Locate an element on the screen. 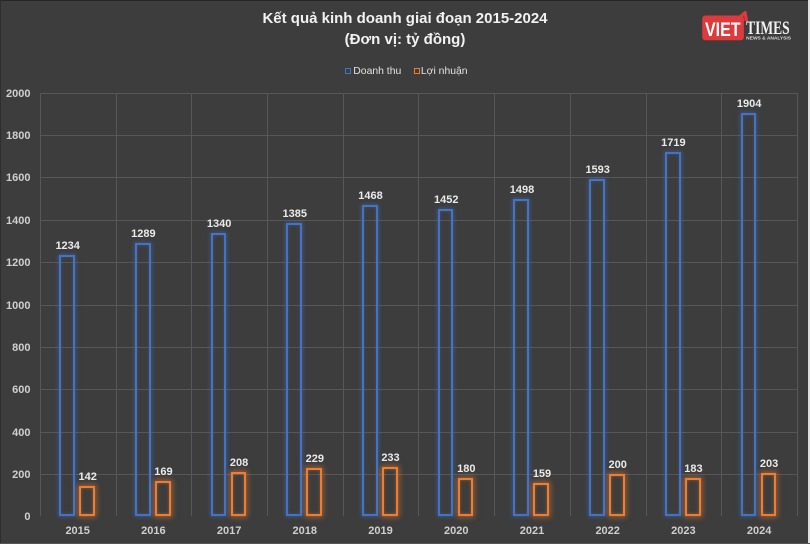 This screenshot has width=810, height=544. svg-text: VIET is located at coordinates (723, 30).